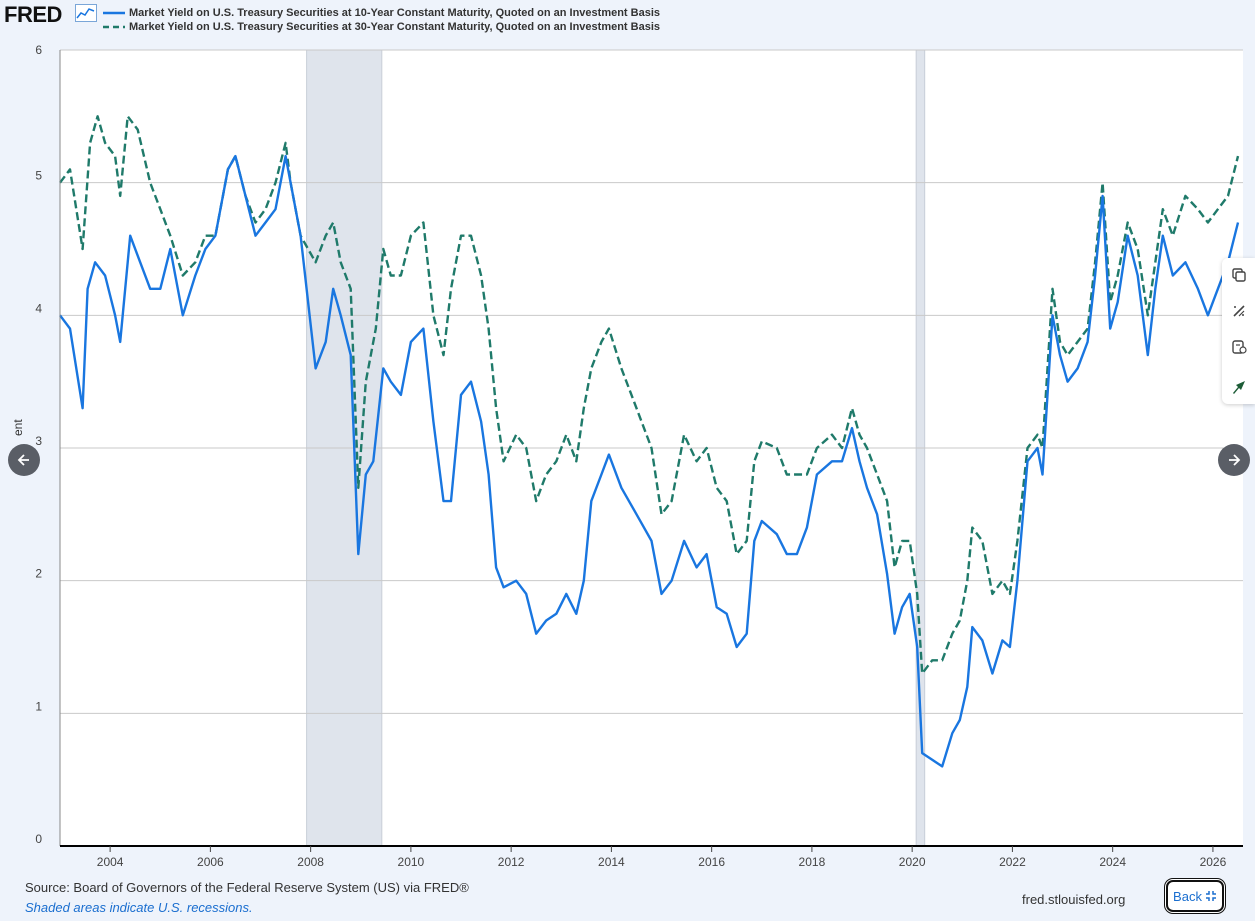  What do you see at coordinates (1213, 862) in the screenshot?
I see `x-tick-label: 2026` at bounding box center [1213, 862].